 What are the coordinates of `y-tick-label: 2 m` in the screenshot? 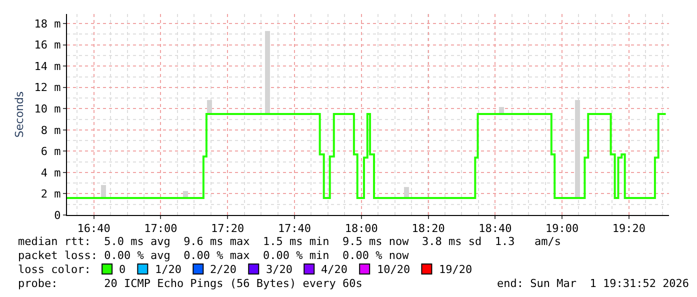 It's located at (51, 194).